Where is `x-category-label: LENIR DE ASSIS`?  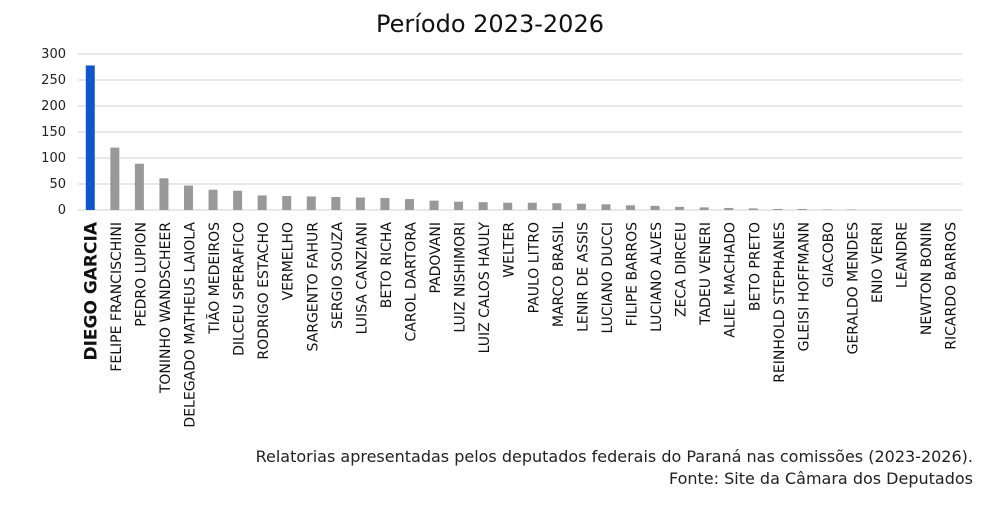 x-category-label: LENIR DE ASSIS is located at coordinates (583, 277).